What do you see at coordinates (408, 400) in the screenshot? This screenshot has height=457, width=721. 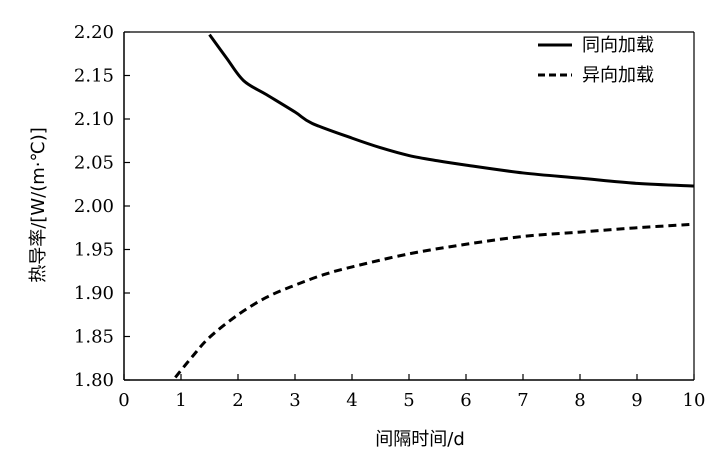 I see `x-tick-label: 5` at bounding box center [408, 400].